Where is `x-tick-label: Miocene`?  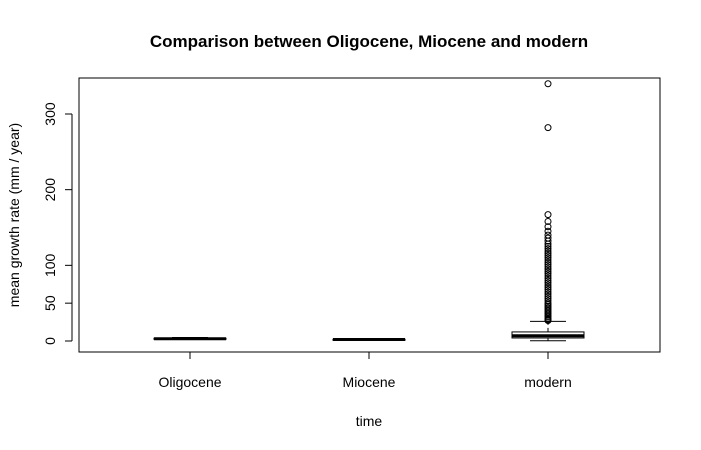 x-tick-label: Miocene is located at coordinates (369, 382).